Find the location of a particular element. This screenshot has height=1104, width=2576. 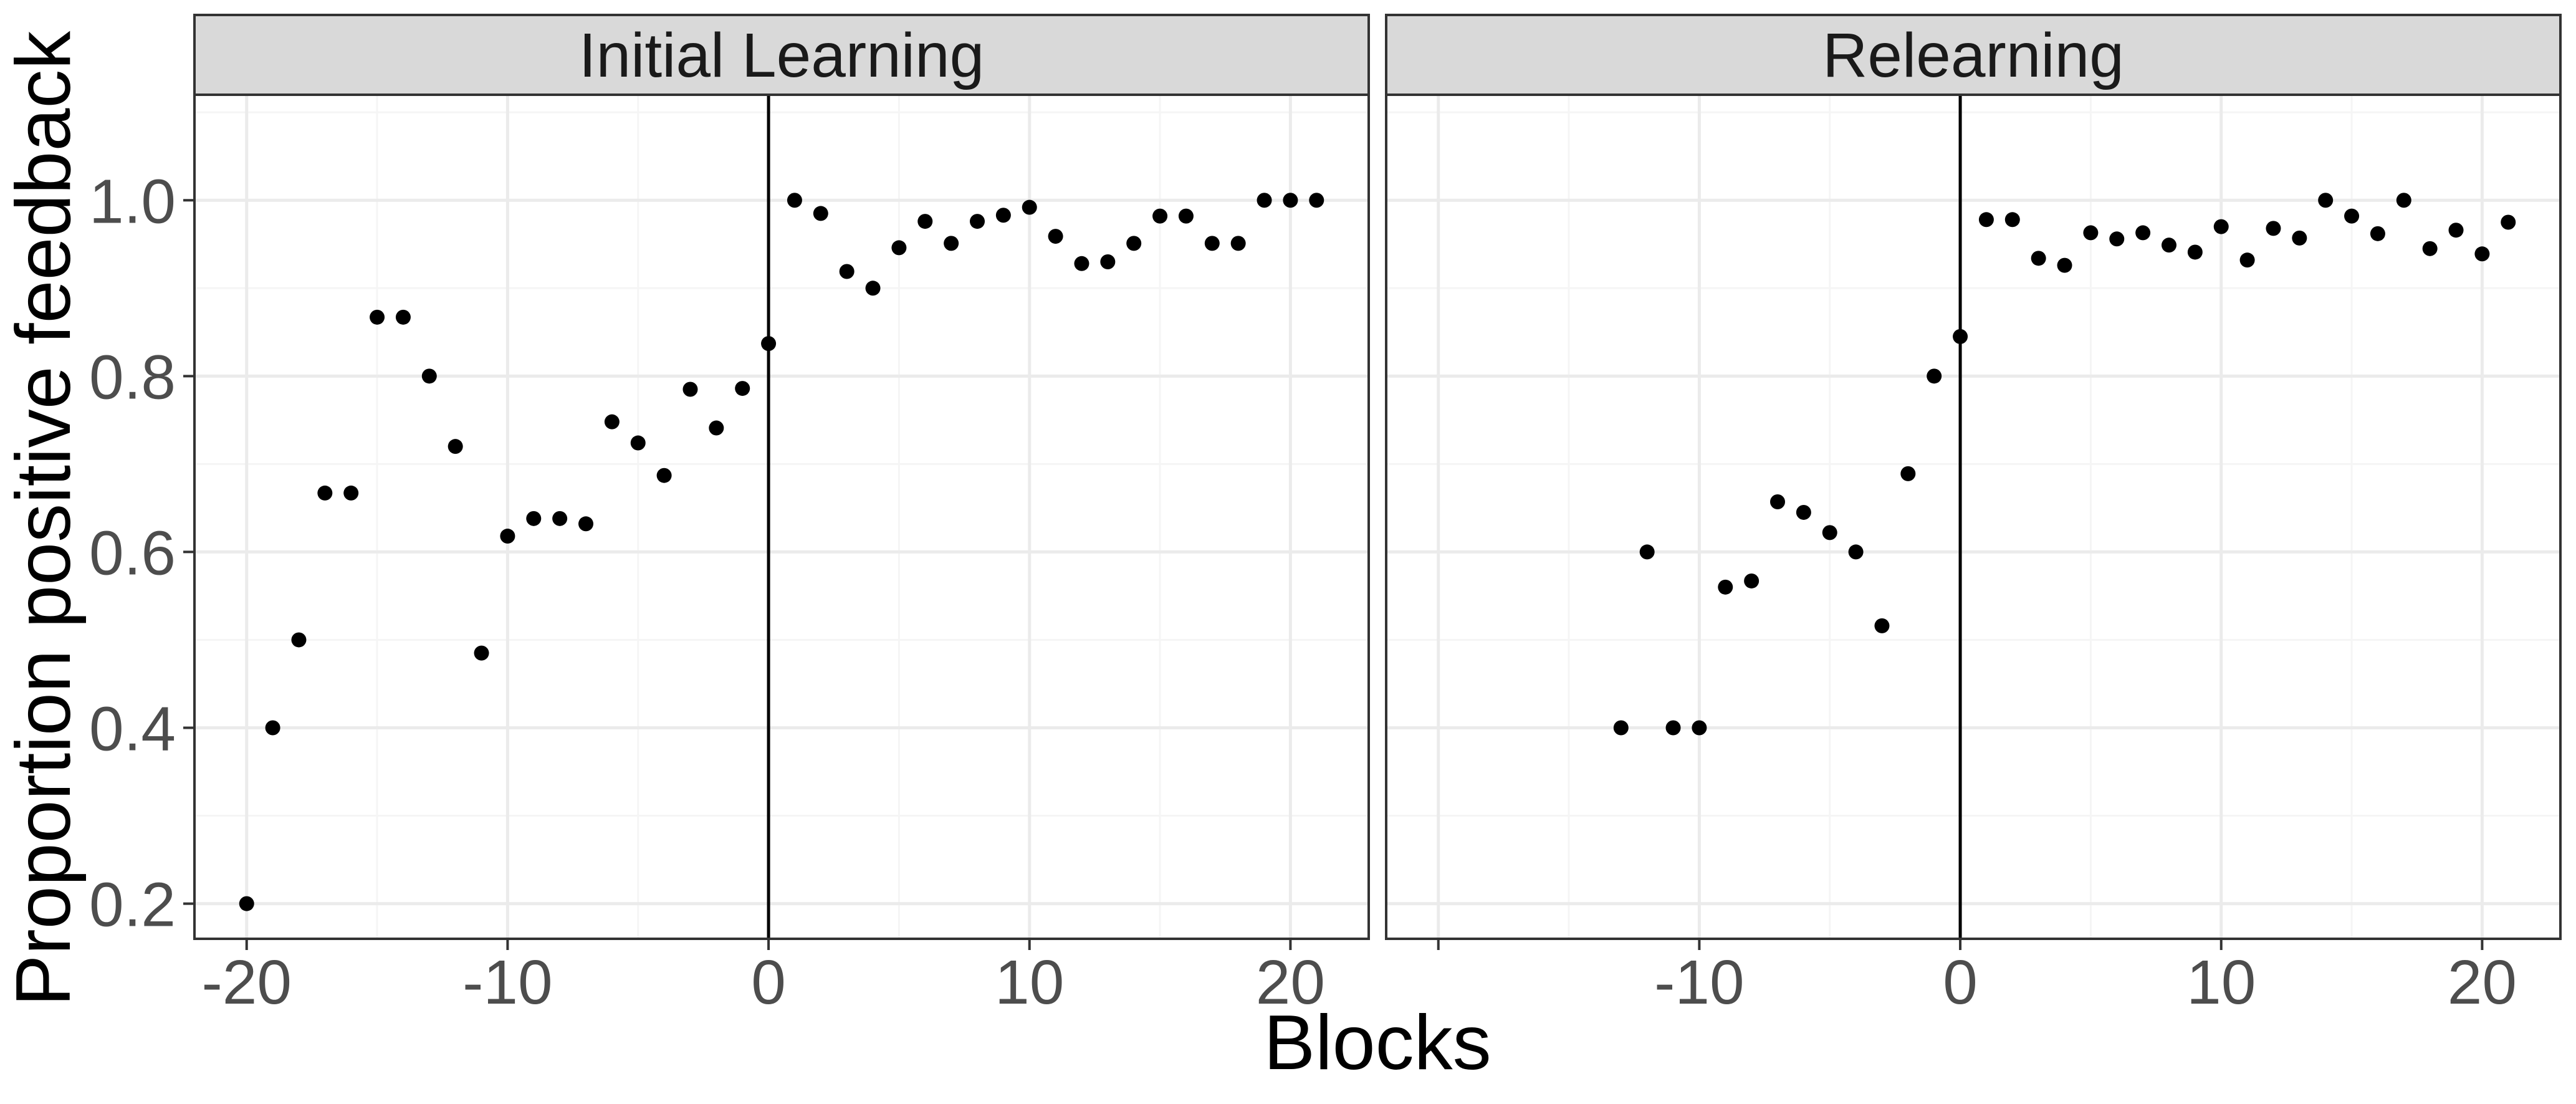

facet-strip-label: Relearning is located at coordinates (1973, 55).